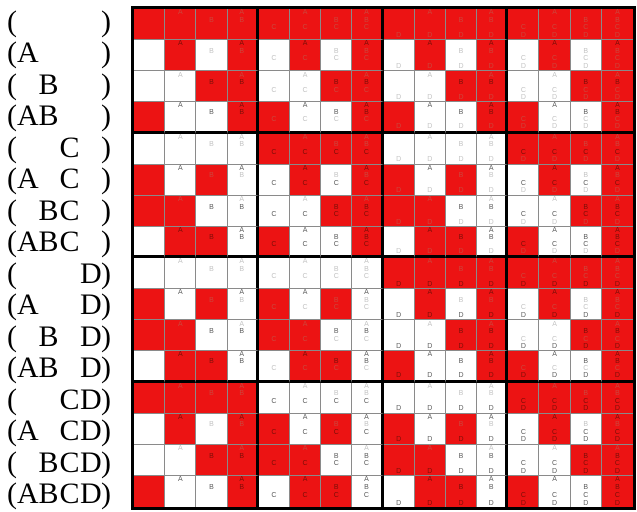 This screenshot has height=512, width=637. I want to click on label-letter-B: B, so click(48, 210).